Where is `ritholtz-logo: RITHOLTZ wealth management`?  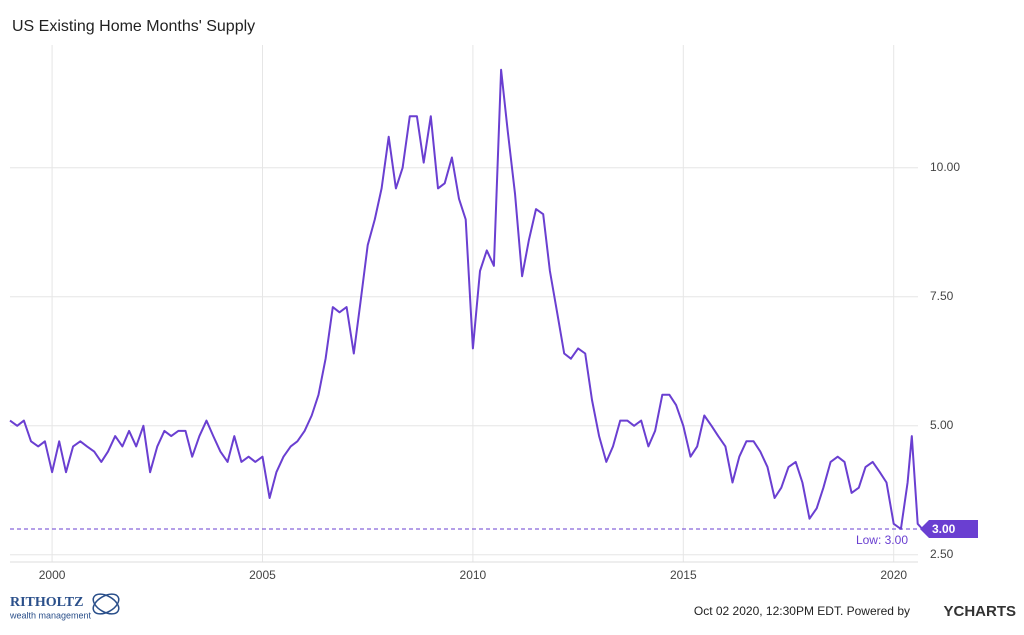 ritholtz-logo: RITHOLTZ wealth management is located at coordinates (64, 606).